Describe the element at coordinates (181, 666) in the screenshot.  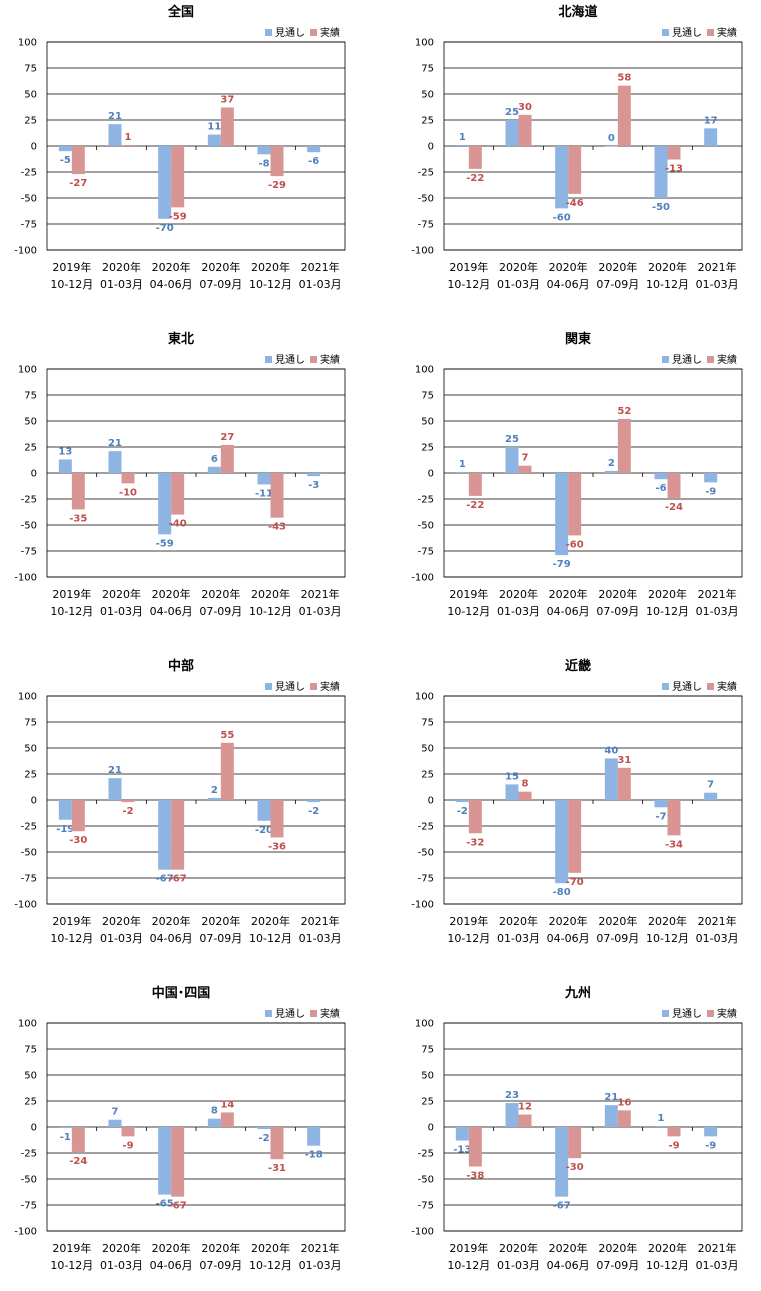
I see `chart-title: 中部` at that location.